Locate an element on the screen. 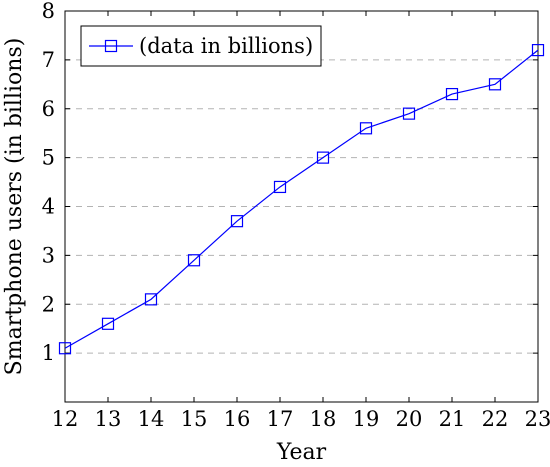 The image size is (550, 467). x-tick-label: 12 is located at coordinates (65, 419).